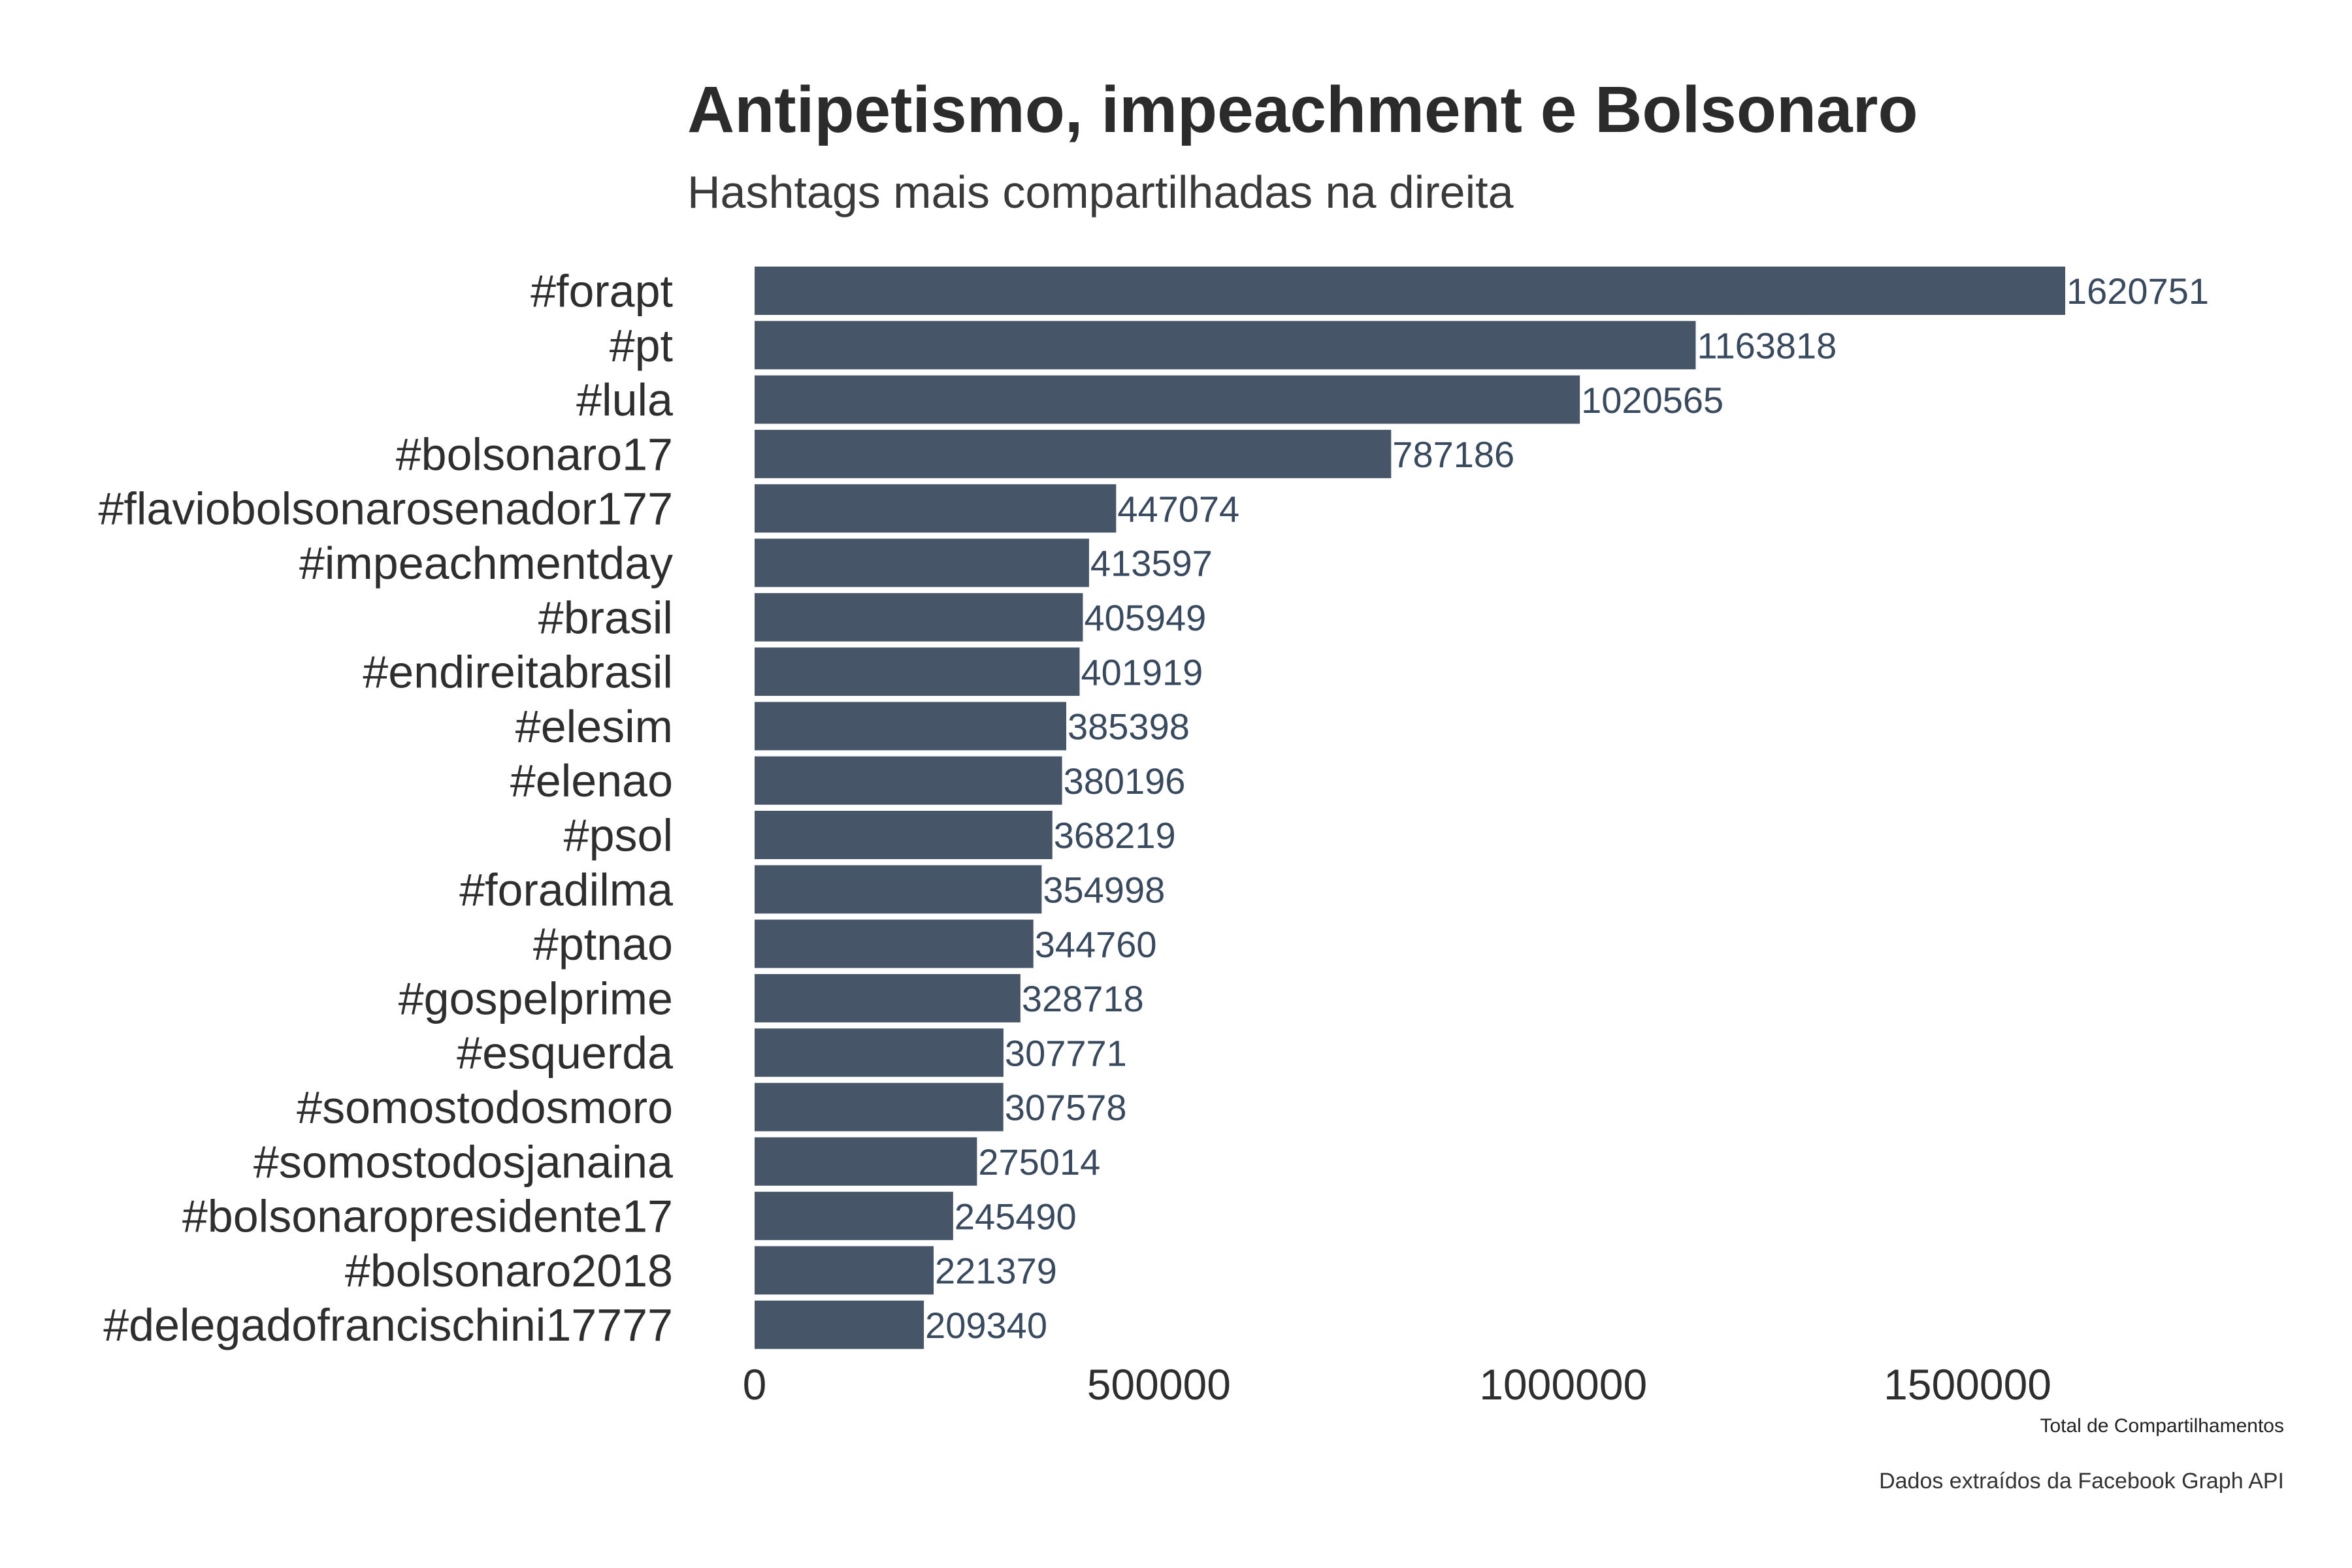  I want to click on category-label-8: #elesim, so click(594, 726).